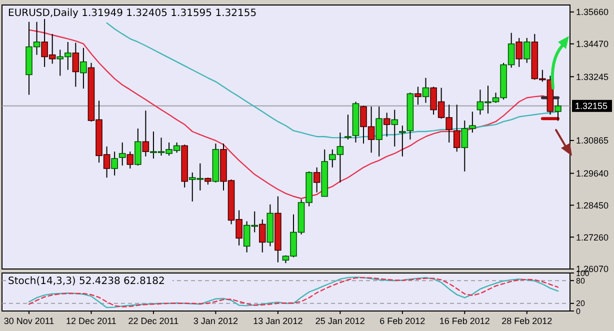  What do you see at coordinates (592, 205) in the screenshot?
I see `y-tick-label: 1.28450` at bounding box center [592, 205].